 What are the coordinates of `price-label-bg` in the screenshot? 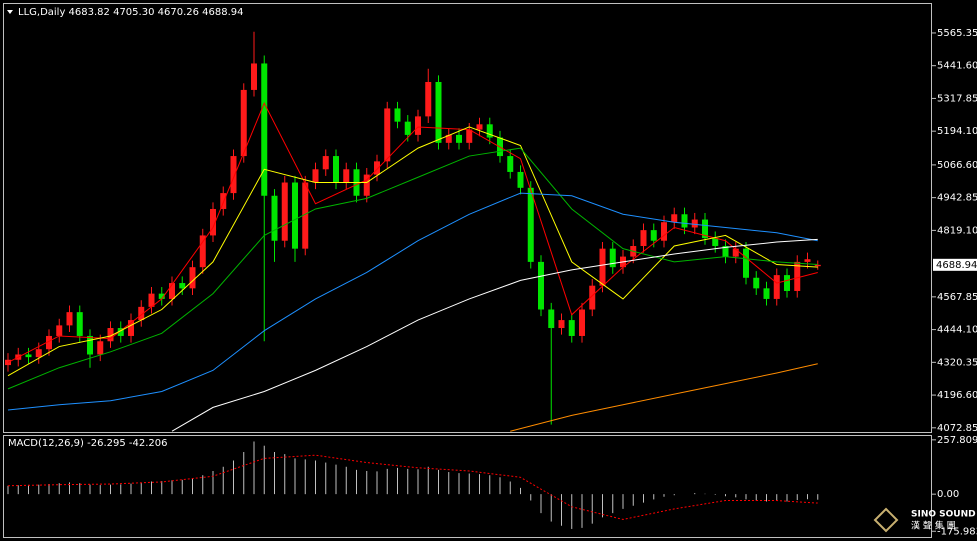 It's located at (955, 264).